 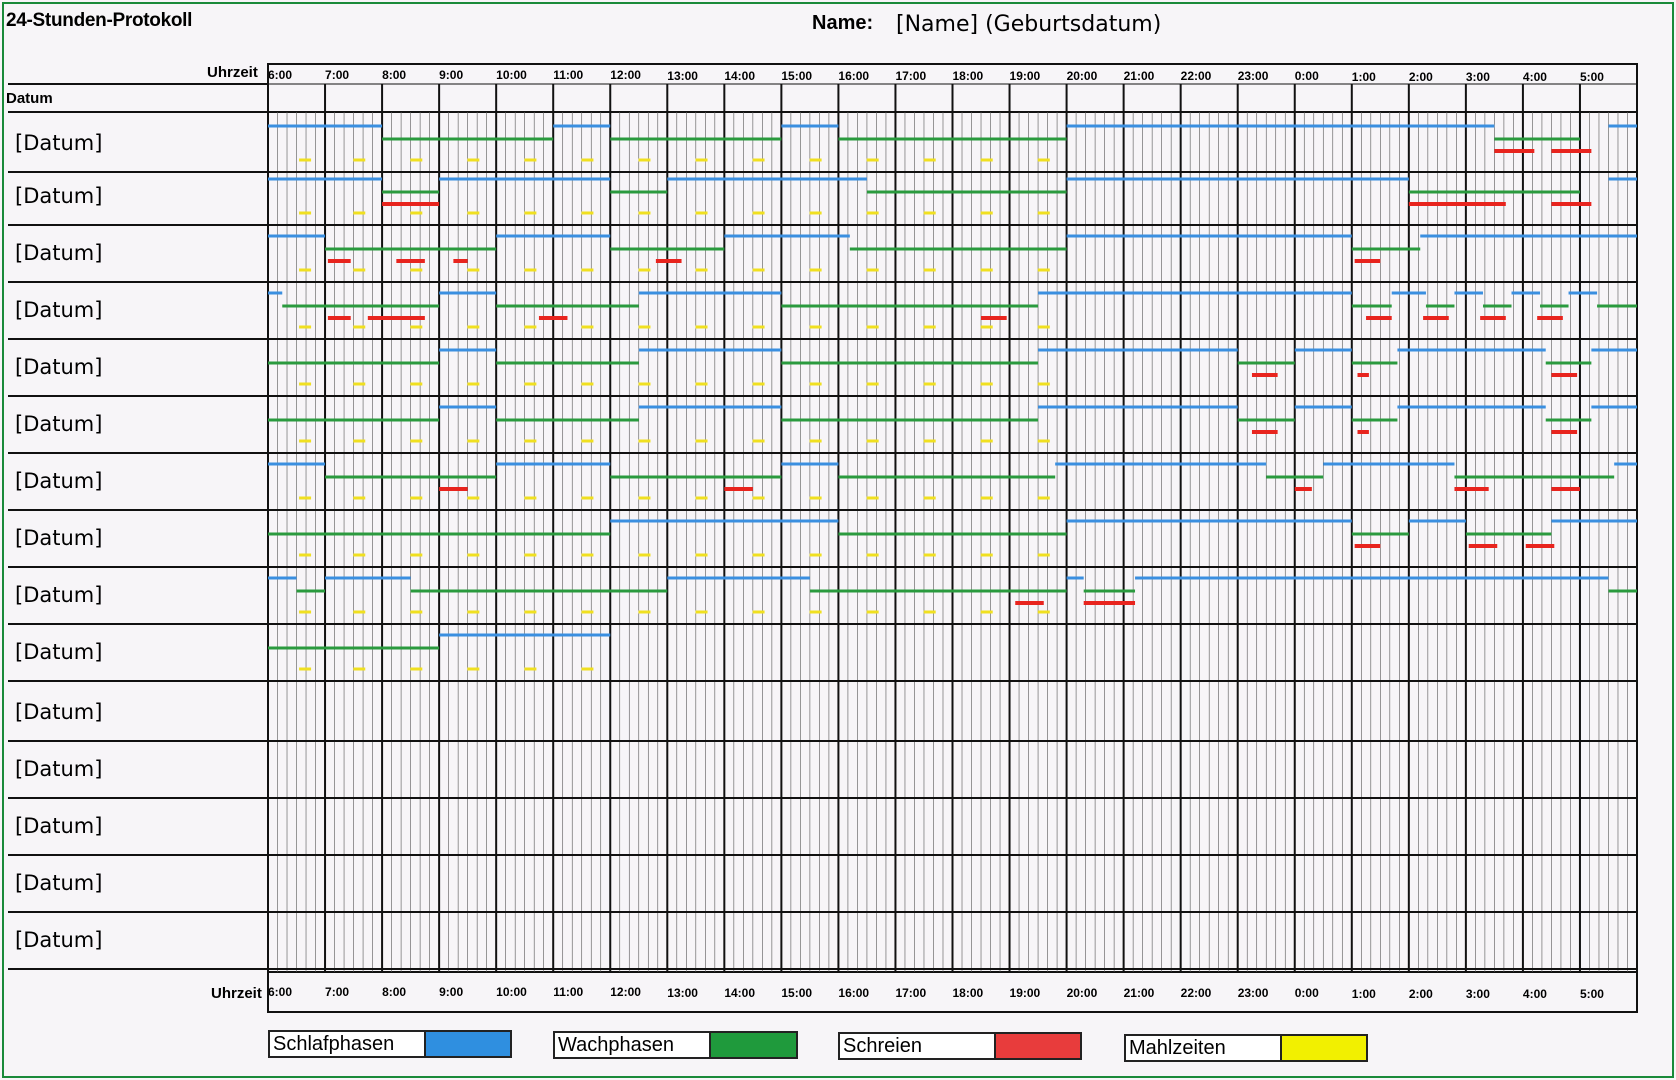 I want to click on hour-label-bottom: 19:00, so click(x=1025, y=993).